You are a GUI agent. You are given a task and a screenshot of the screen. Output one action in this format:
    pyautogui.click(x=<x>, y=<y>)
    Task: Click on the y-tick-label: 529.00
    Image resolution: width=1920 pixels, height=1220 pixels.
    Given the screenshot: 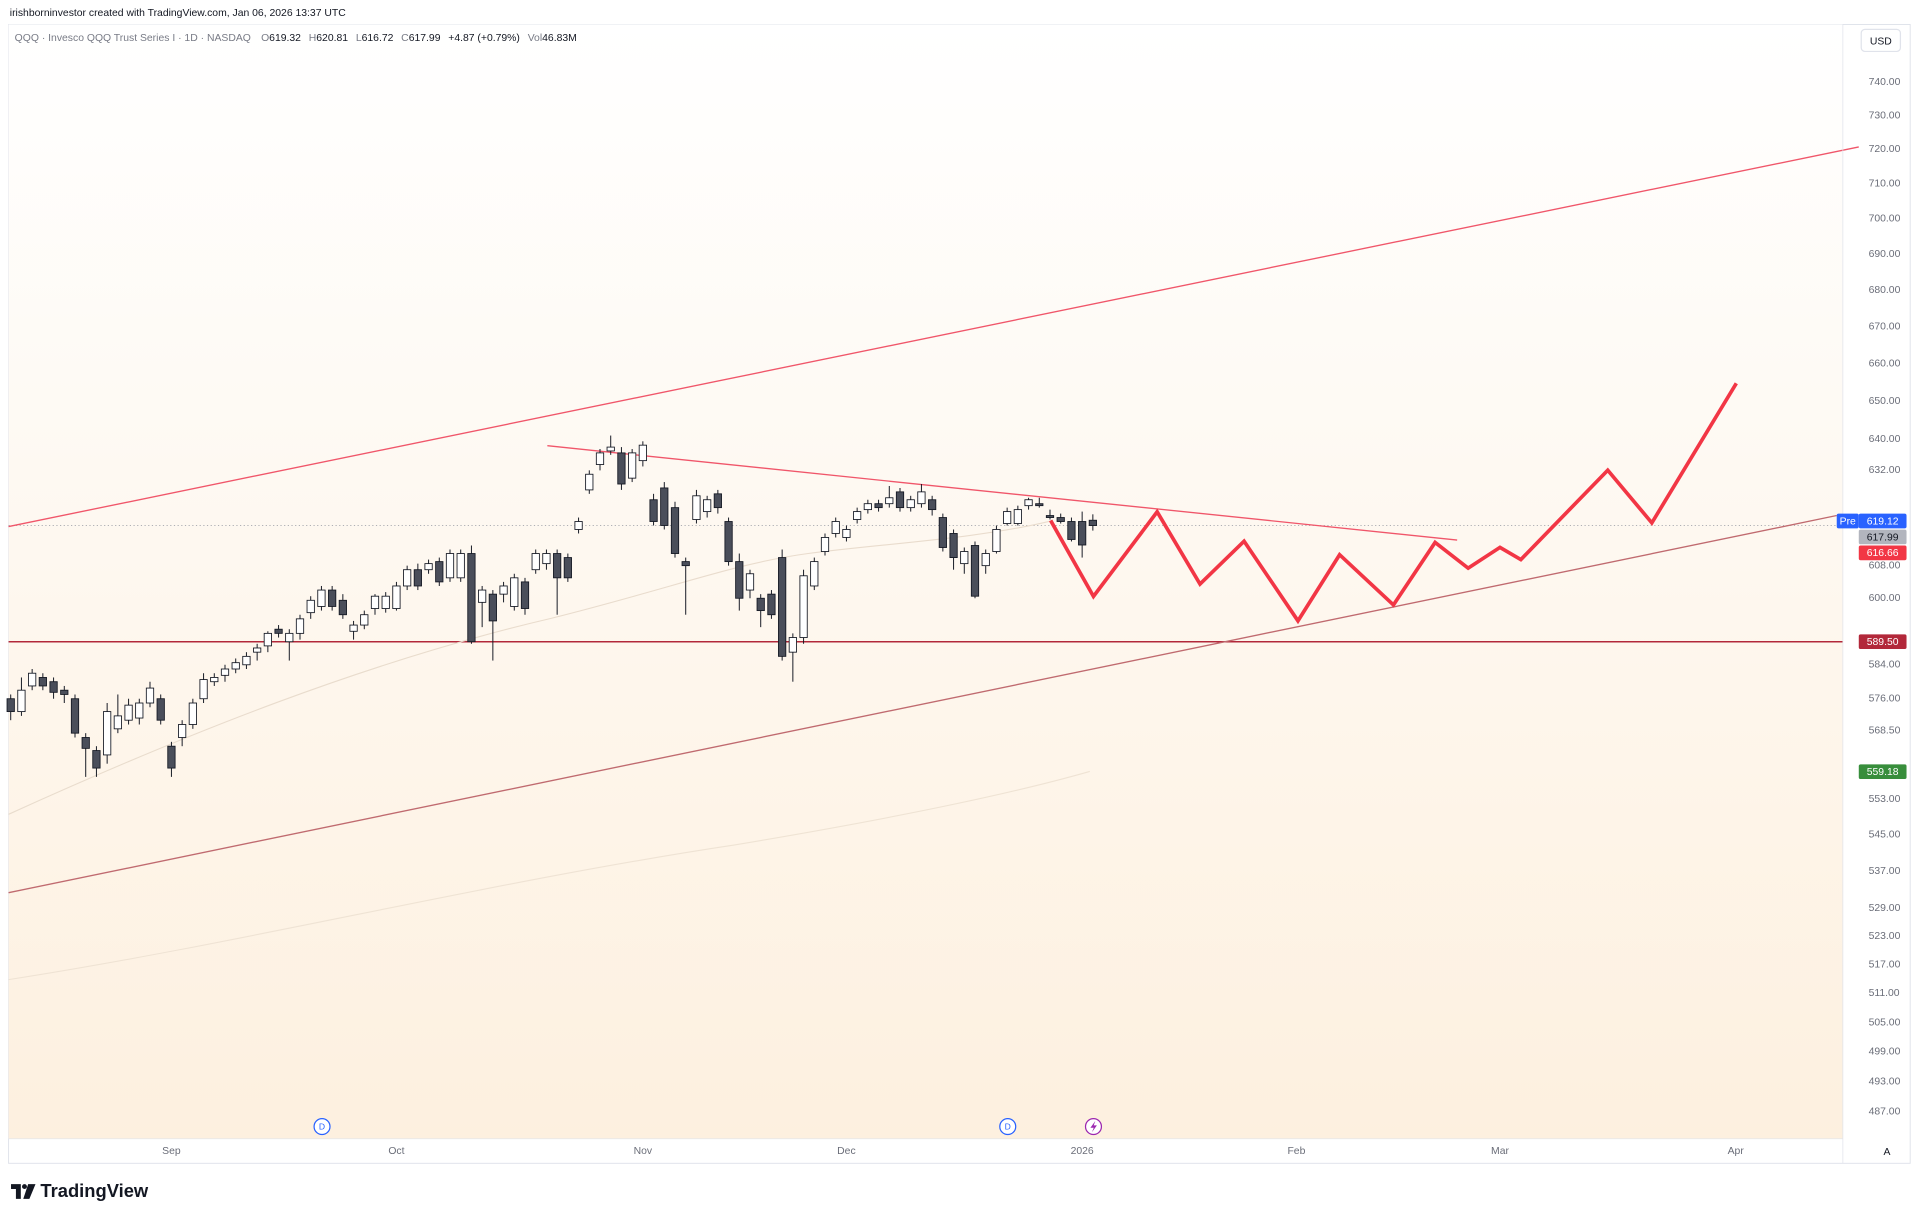 What is the action you would take?
    pyautogui.click(x=1885, y=908)
    